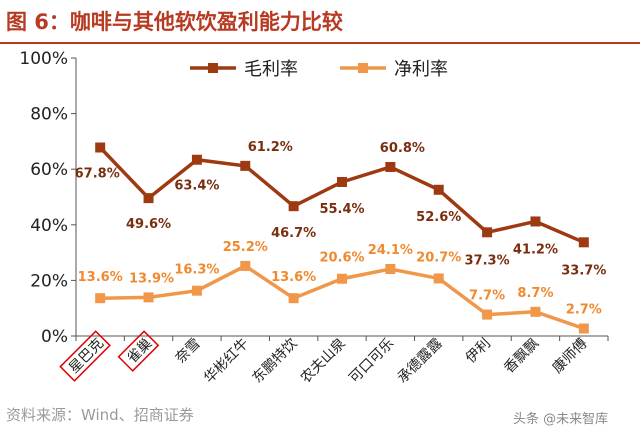  Describe the element at coordinates (487, 296) in the screenshot. I see `net-margin-data-label: 7.7%` at that location.